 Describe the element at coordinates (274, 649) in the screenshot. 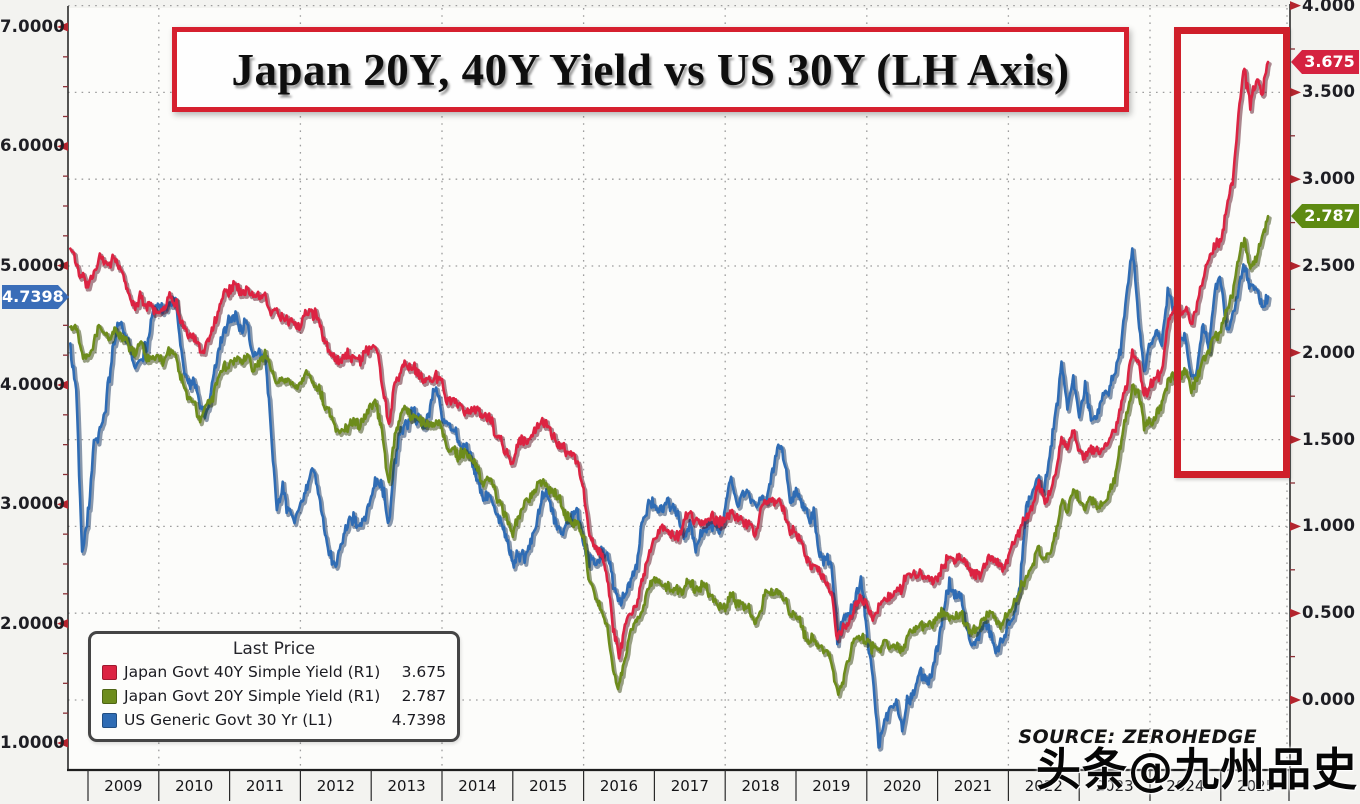

I see `legend-title: Last Price` at that location.